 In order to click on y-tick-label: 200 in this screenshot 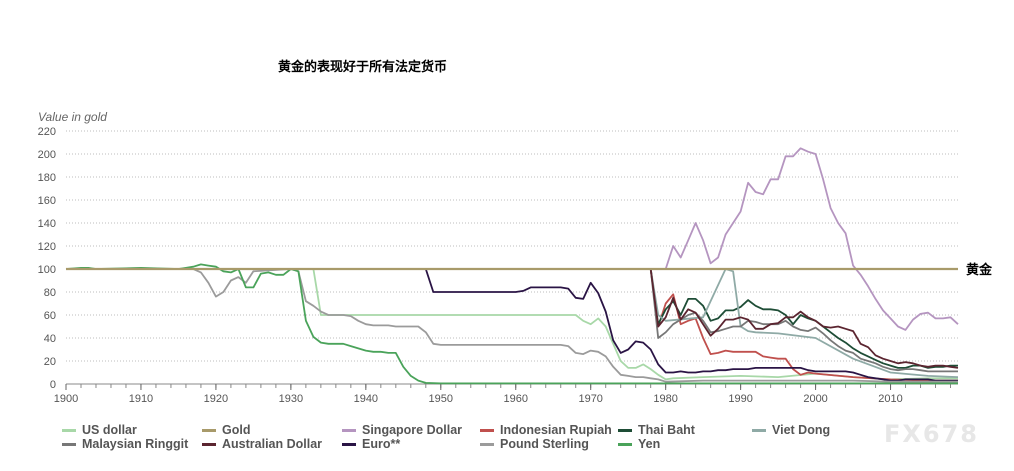, I will do `click(47, 155)`.